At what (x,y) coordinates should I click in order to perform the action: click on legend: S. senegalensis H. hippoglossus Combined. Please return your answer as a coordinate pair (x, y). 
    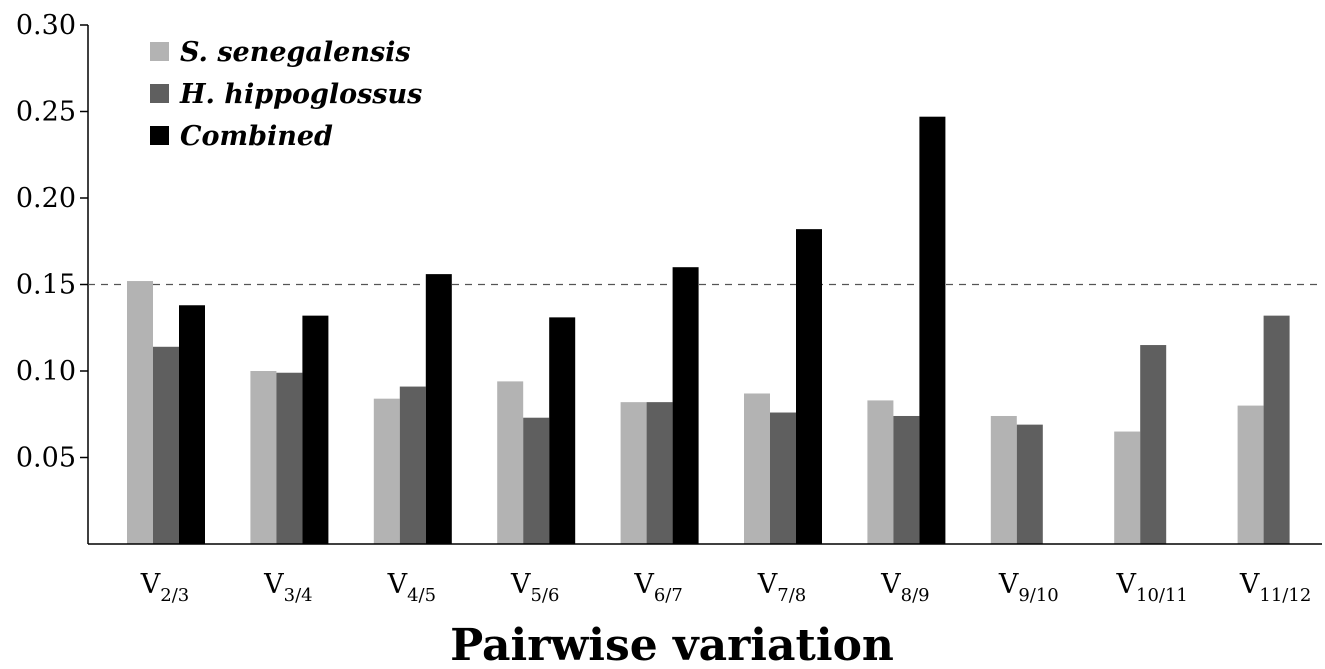
    Looking at the image, I should click on (286, 94).